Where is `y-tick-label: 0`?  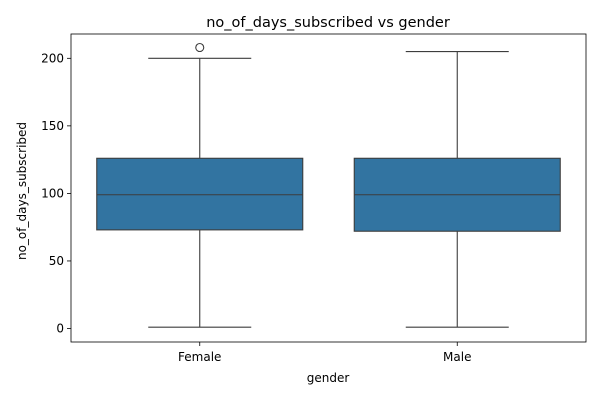 y-tick-label: 0 is located at coordinates (60, 328).